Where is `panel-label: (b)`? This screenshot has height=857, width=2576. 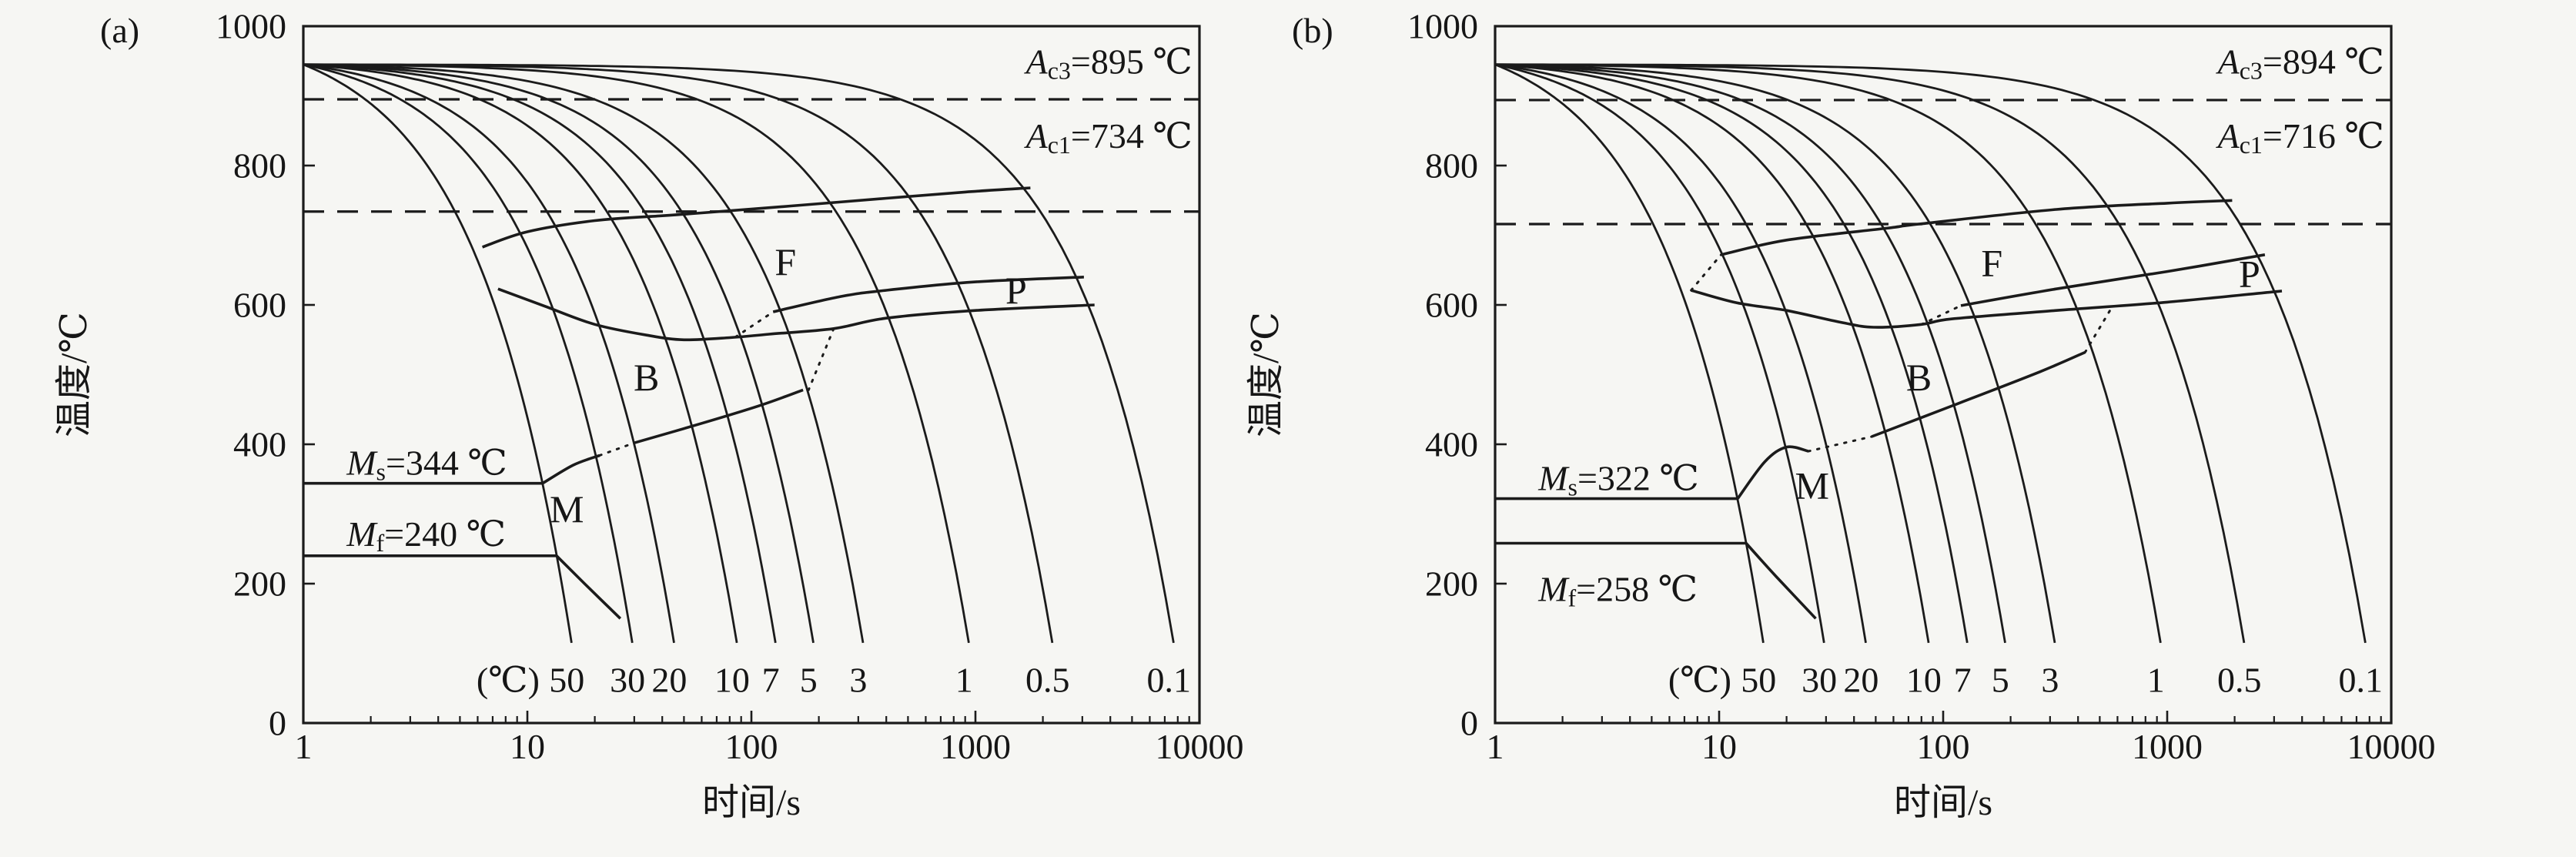
panel-label: (b) is located at coordinates (1312, 31).